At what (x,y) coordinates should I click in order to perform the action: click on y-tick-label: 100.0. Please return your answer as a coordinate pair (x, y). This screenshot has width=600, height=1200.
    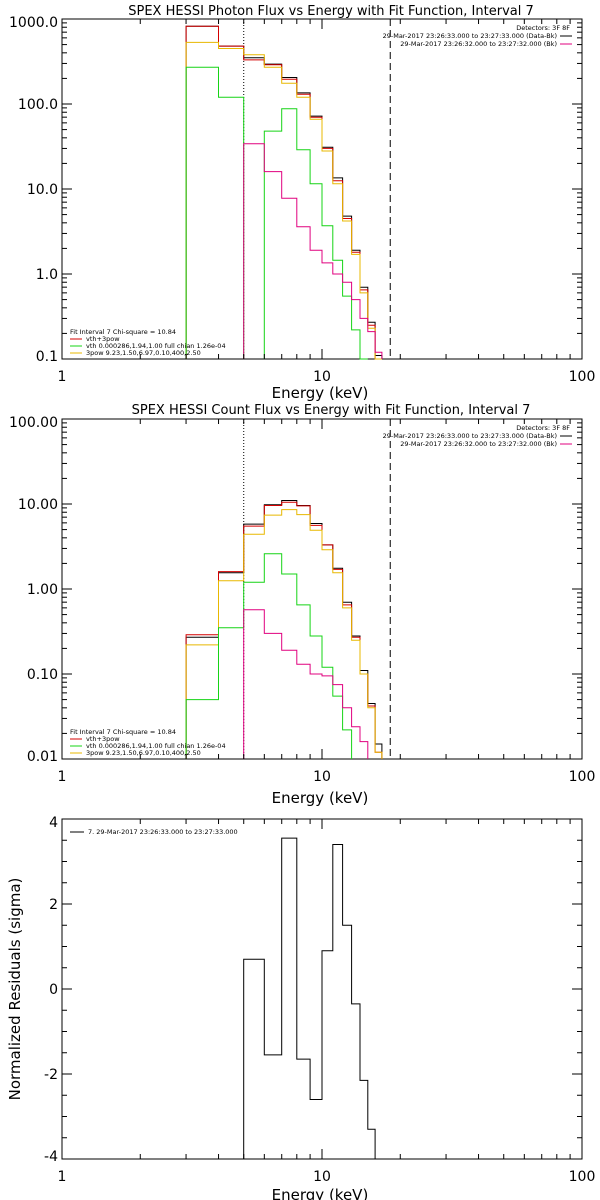
    Looking at the image, I should click on (38, 105).